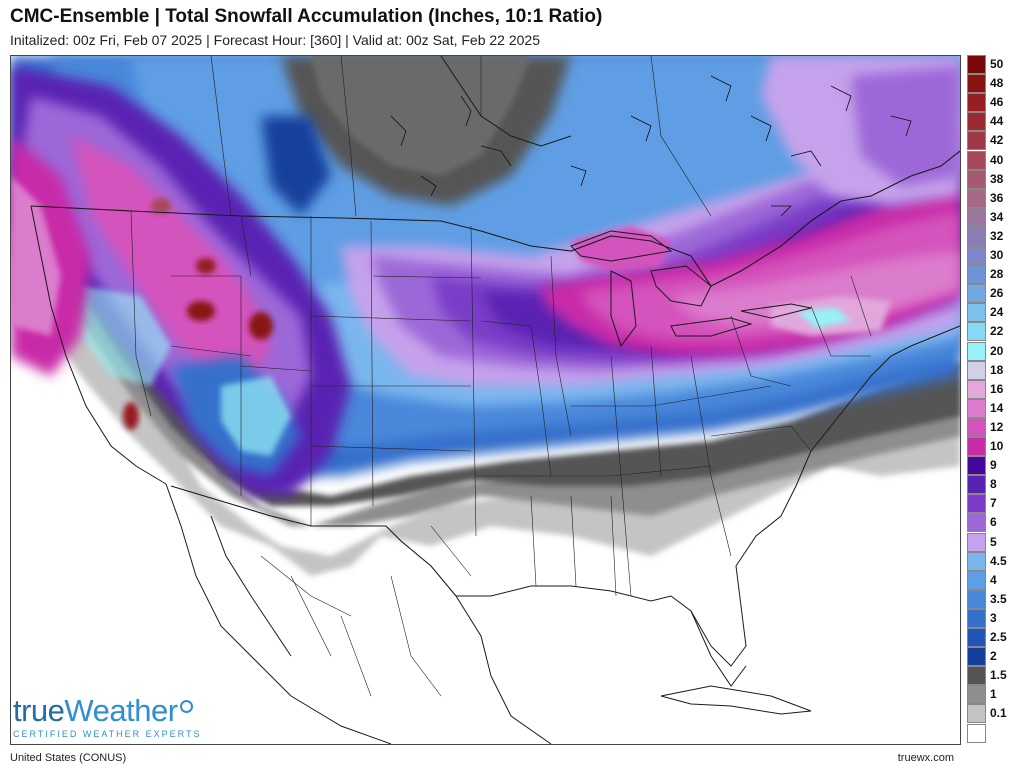  I want to click on legend-row: 24, so click(993, 313).